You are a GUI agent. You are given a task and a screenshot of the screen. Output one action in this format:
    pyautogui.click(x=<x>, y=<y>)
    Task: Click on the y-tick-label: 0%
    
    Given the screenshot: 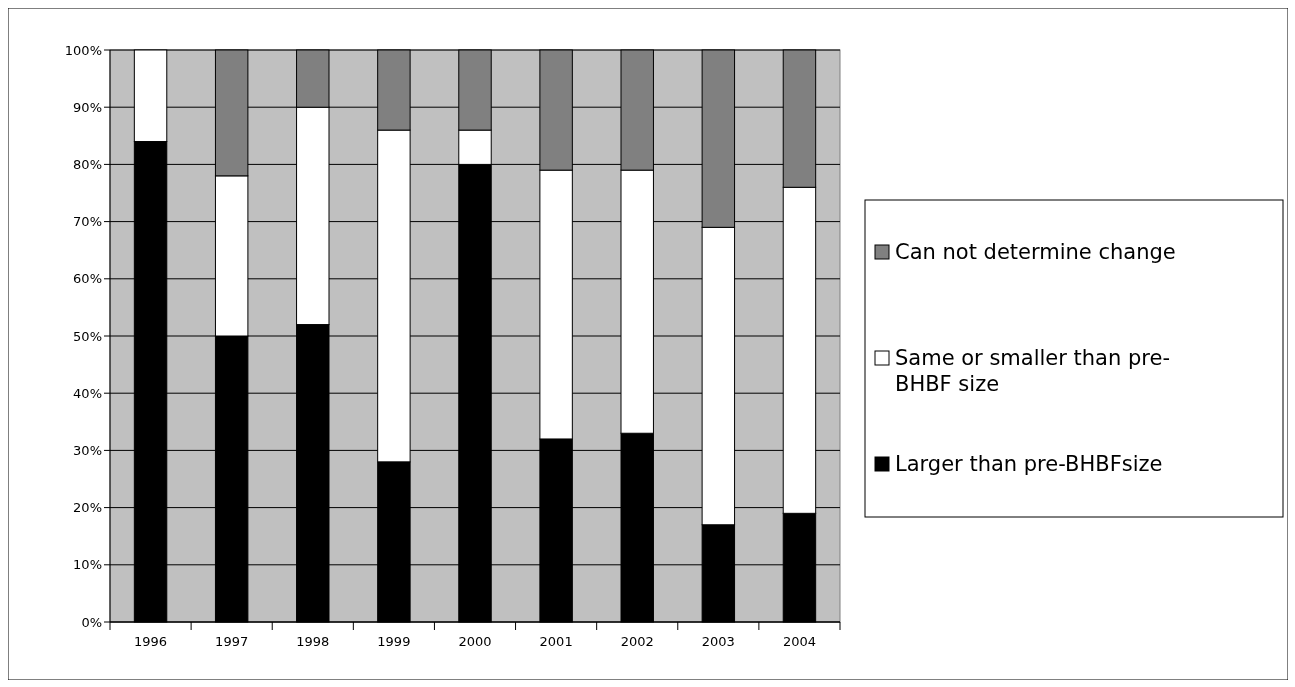 What is the action you would take?
    pyautogui.click(x=91, y=622)
    